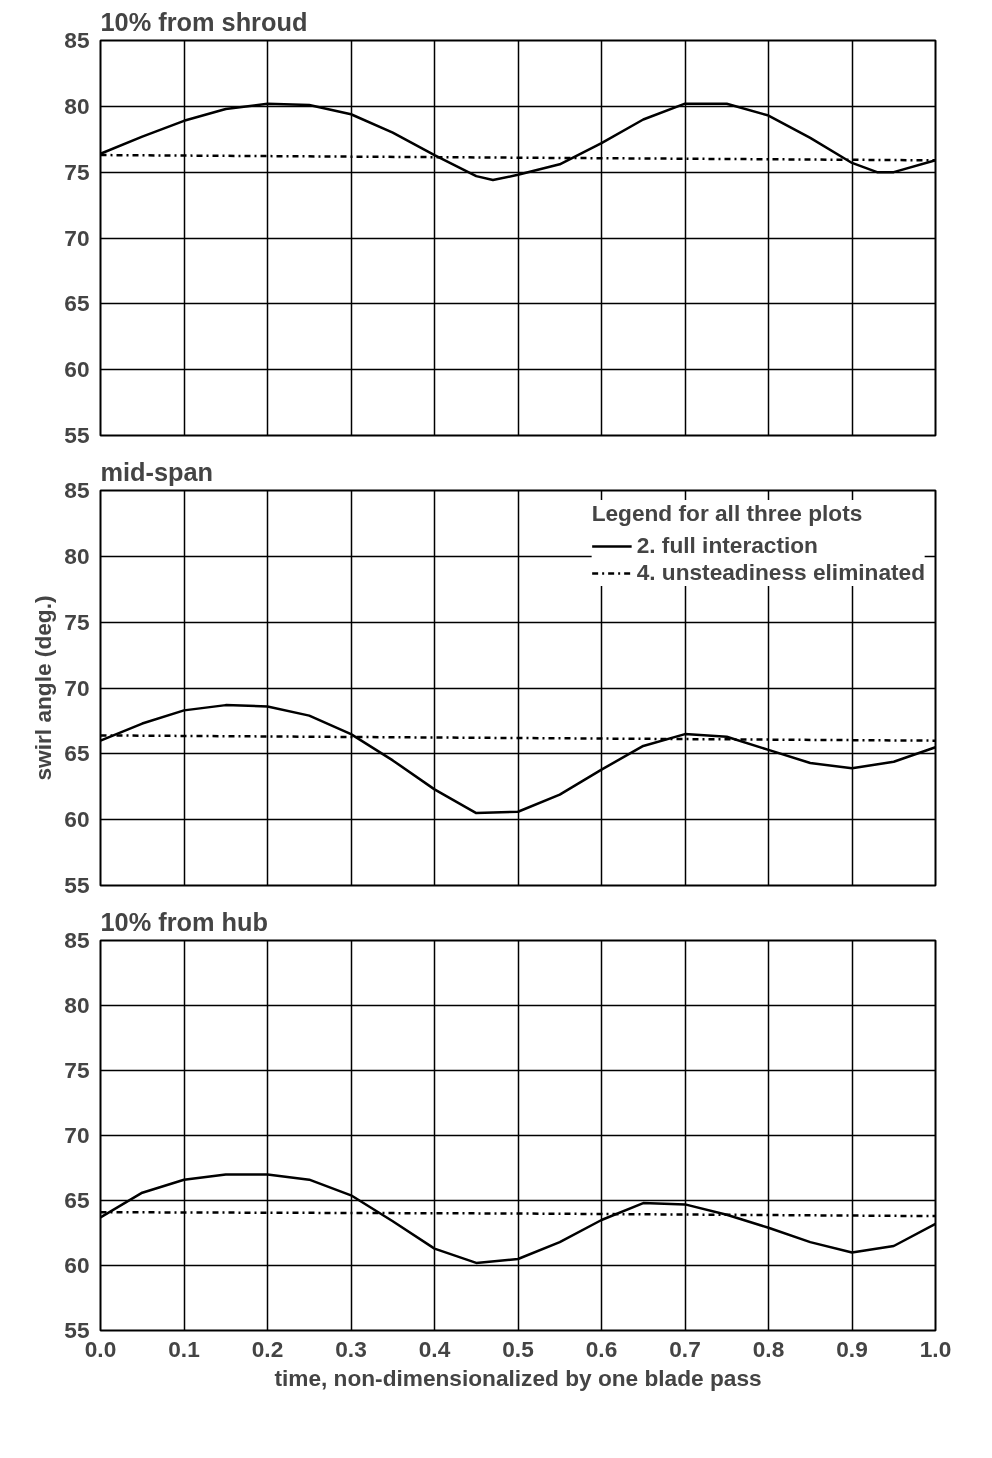  What do you see at coordinates (935, 1348) in the screenshot?
I see `x-tick-label: 1.0` at bounding box center [935, 1348].